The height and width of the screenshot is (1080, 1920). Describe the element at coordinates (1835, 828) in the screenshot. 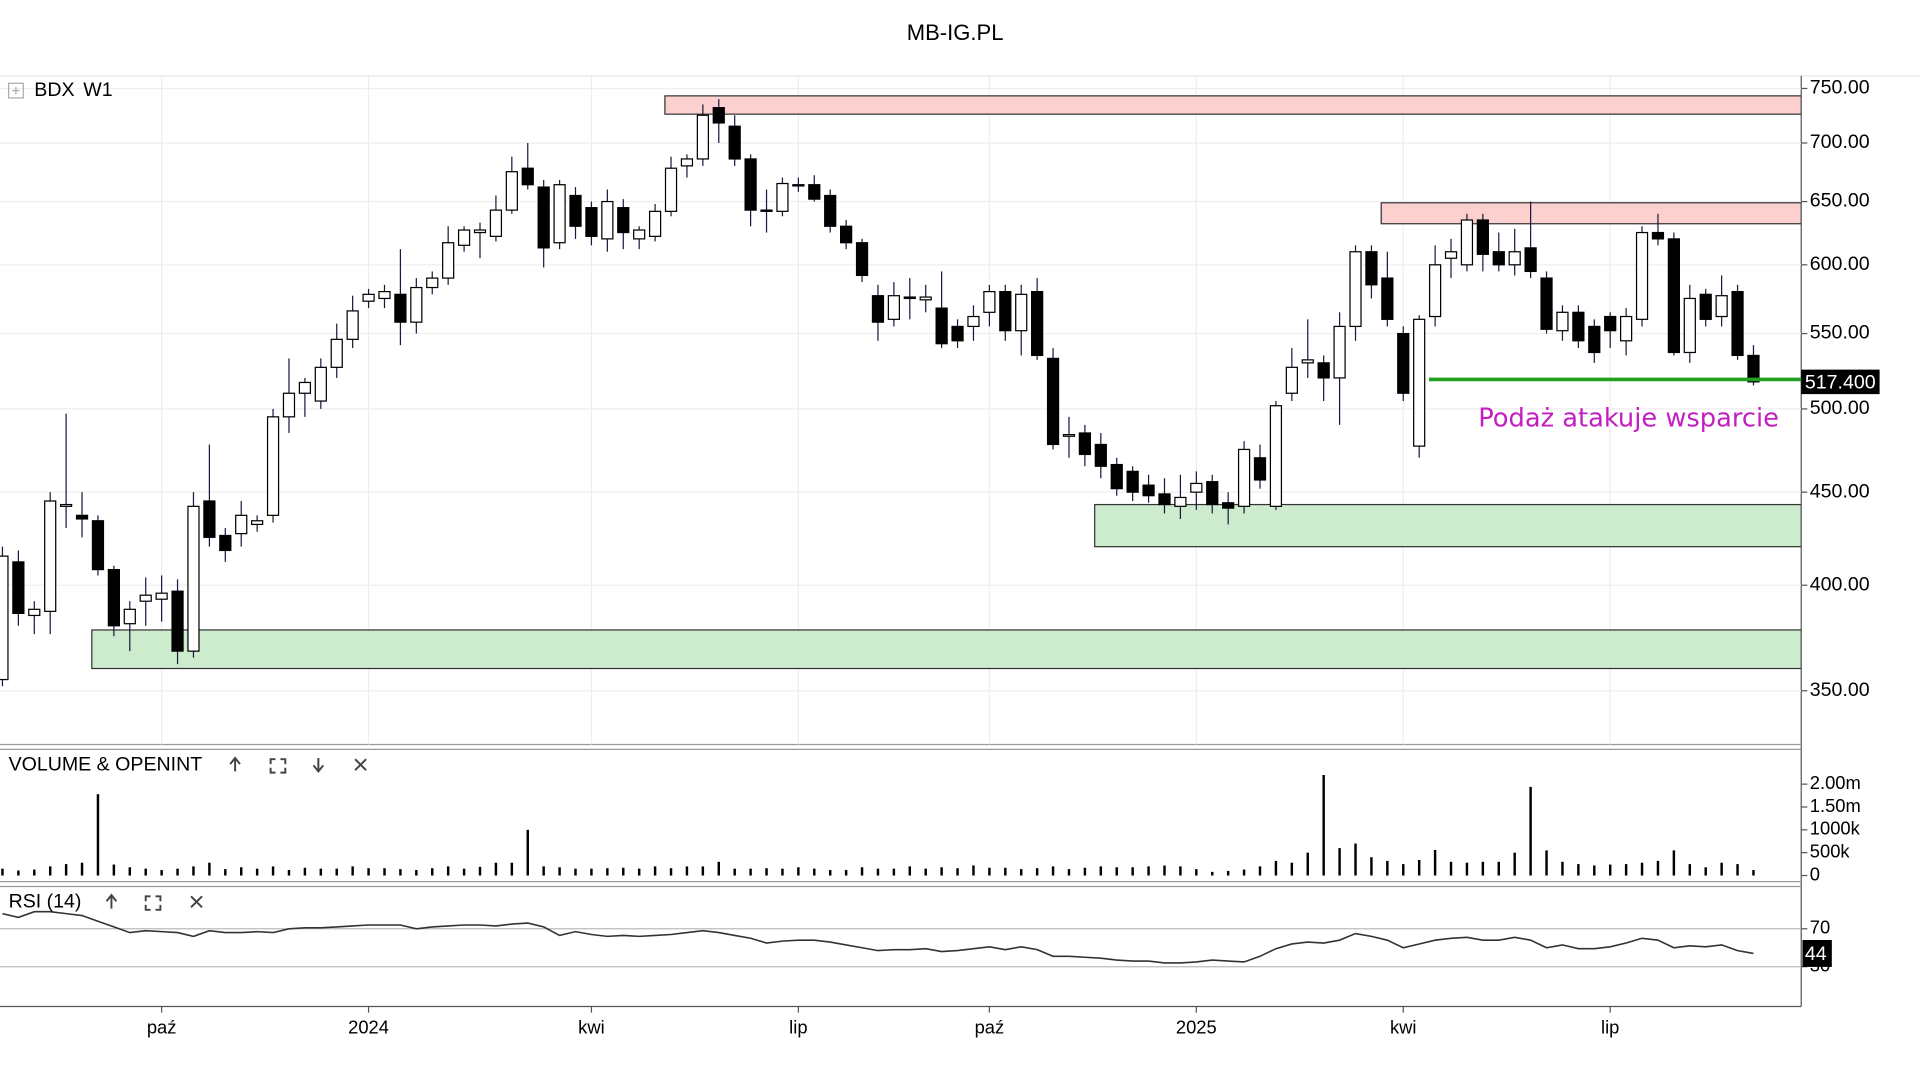

I see `y-tick-label: 1000k` at that location.